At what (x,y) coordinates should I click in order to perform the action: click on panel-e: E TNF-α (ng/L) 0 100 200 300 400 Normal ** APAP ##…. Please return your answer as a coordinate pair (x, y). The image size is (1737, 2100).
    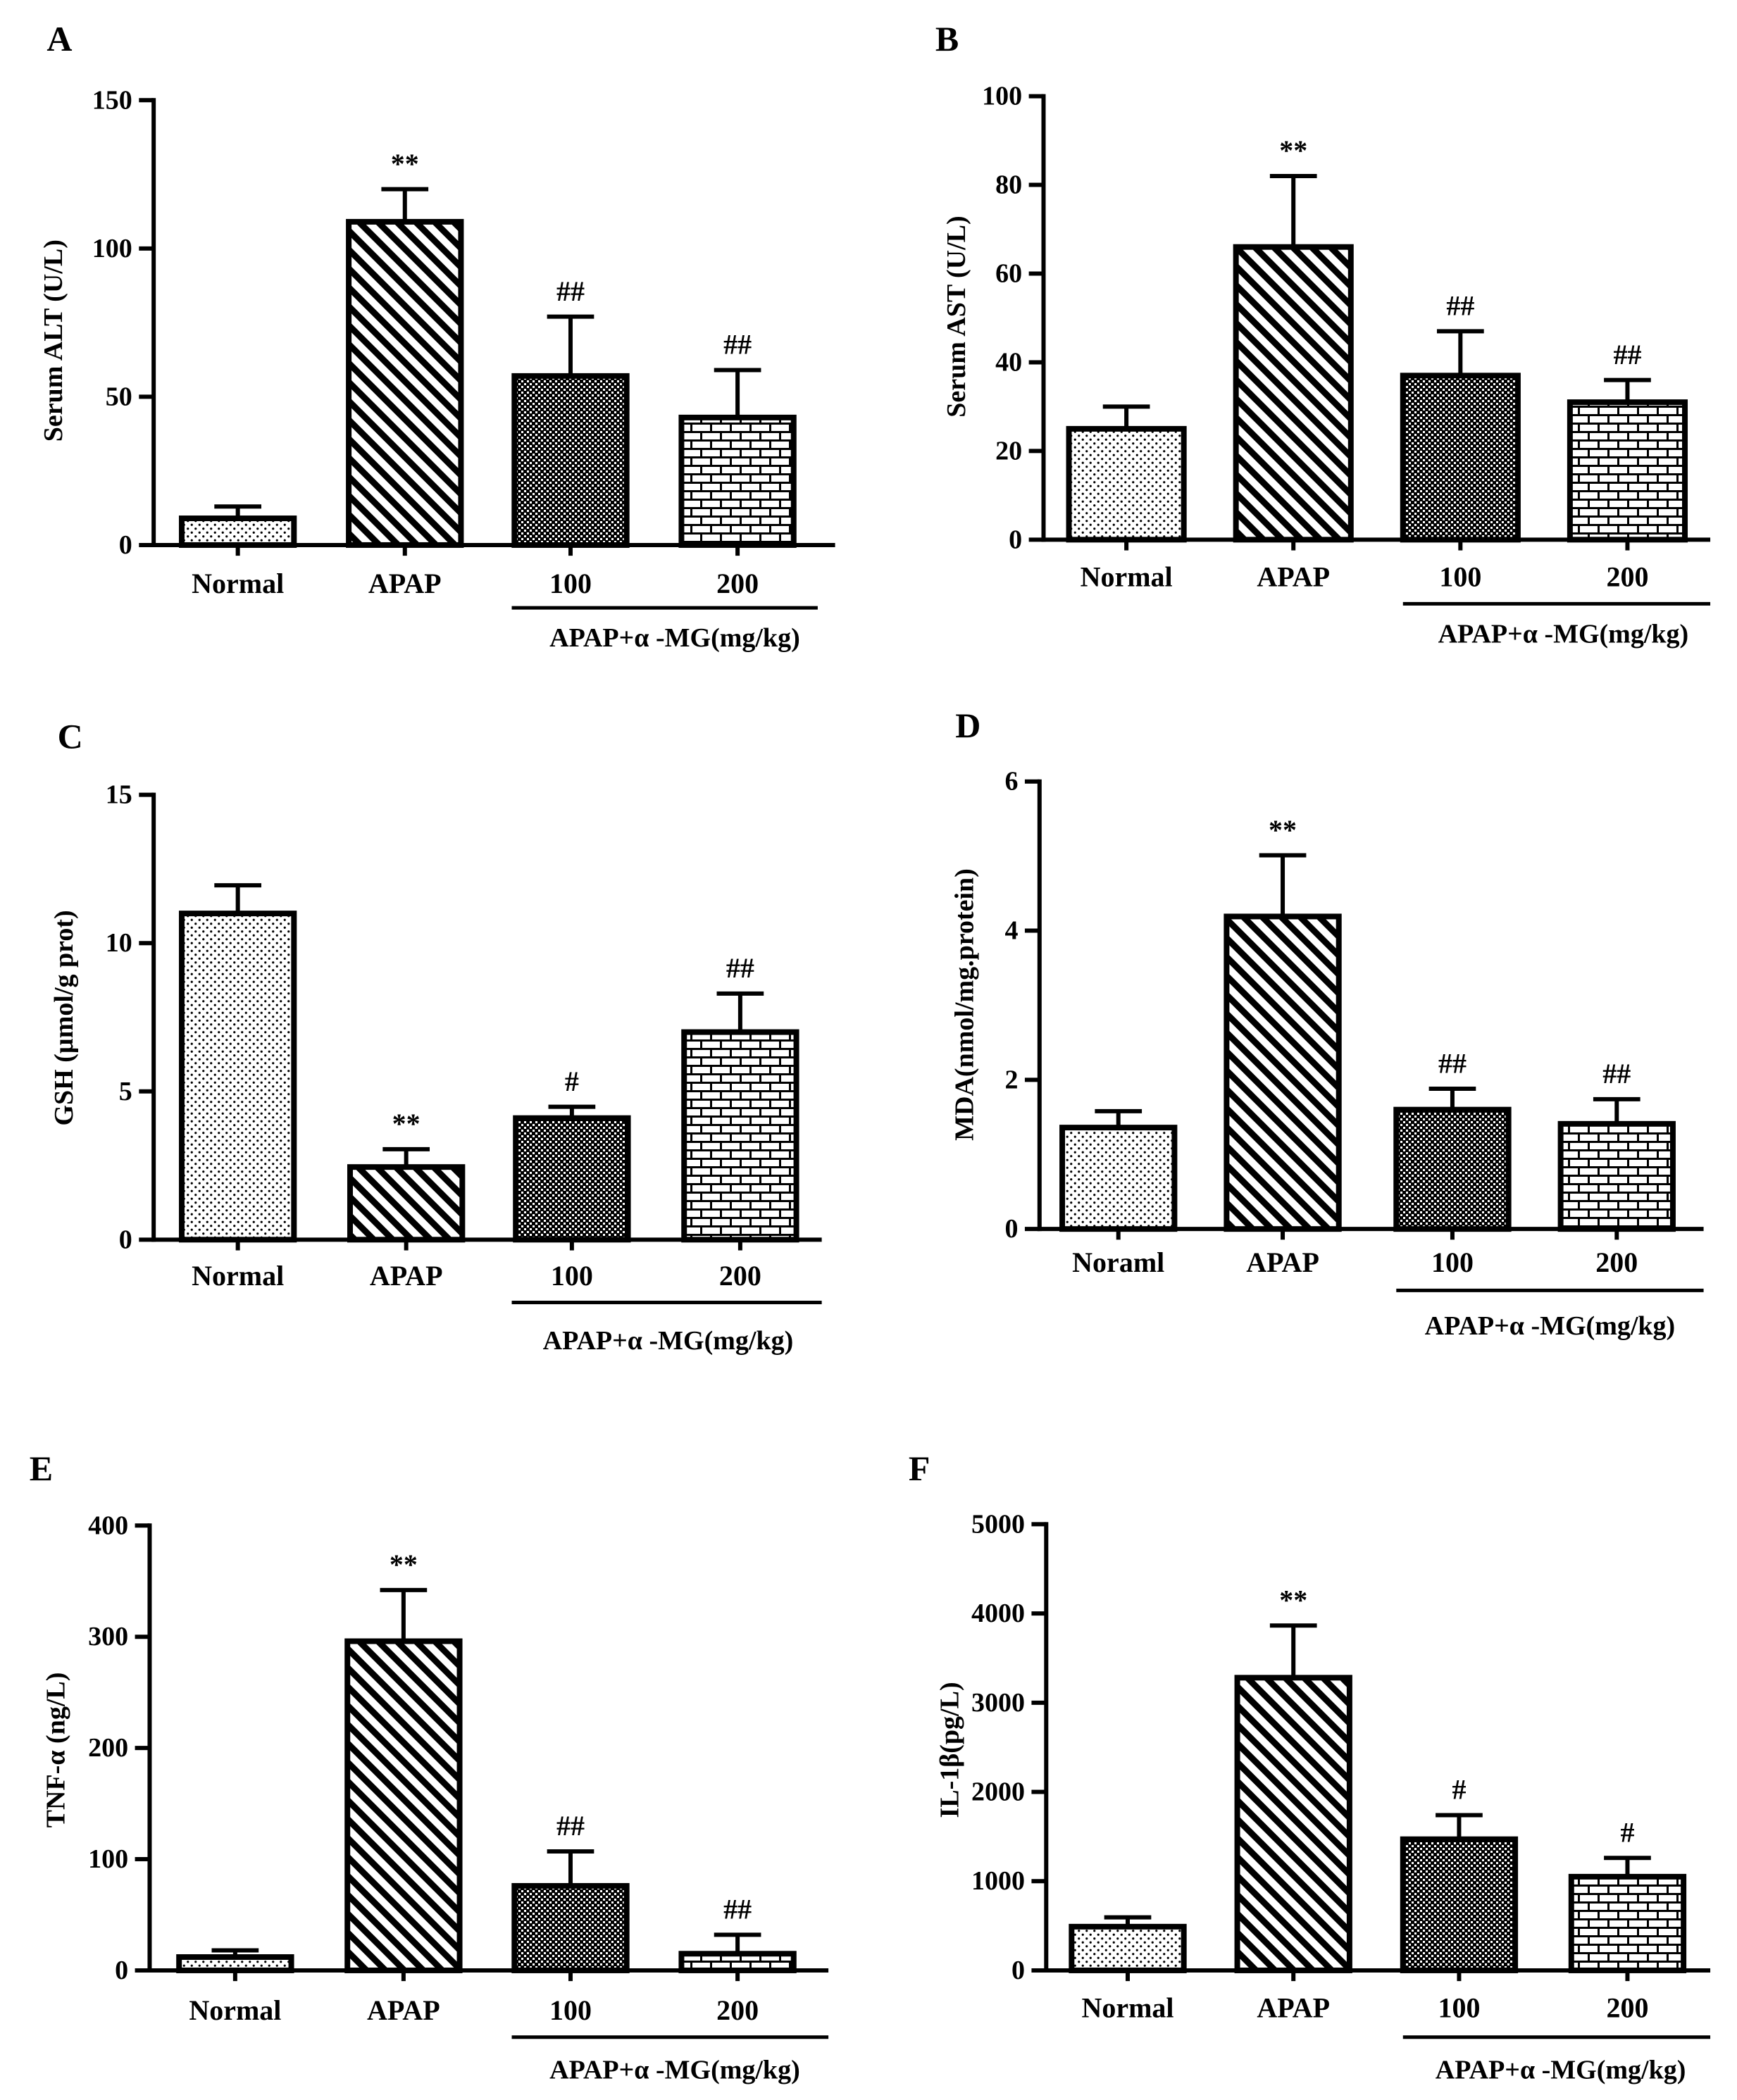
    Looking at the image, I should click on (429, 1767).